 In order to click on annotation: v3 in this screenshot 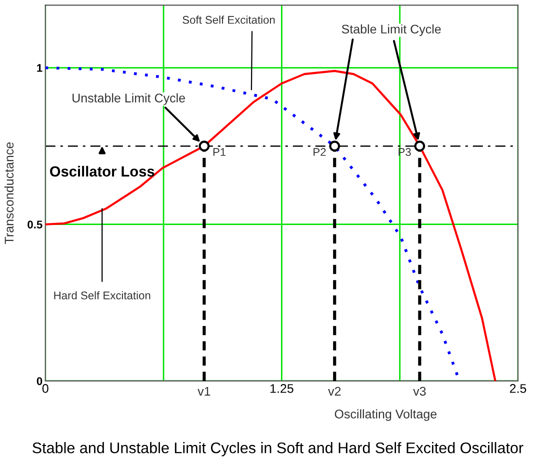, I will do `click(419, 391)`.